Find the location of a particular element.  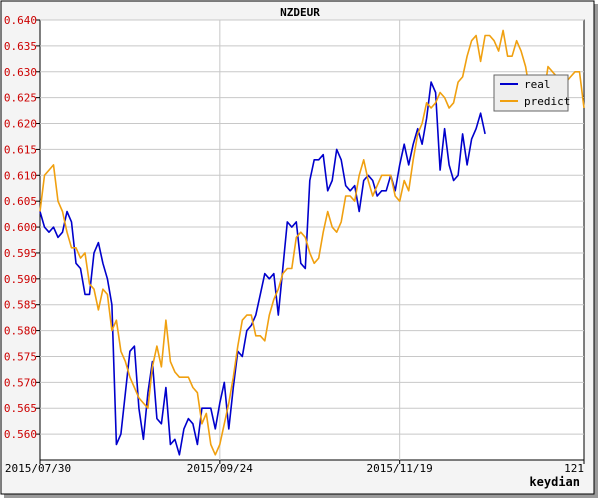

x-axis-label: keydian is located at coordinates (554, 482).